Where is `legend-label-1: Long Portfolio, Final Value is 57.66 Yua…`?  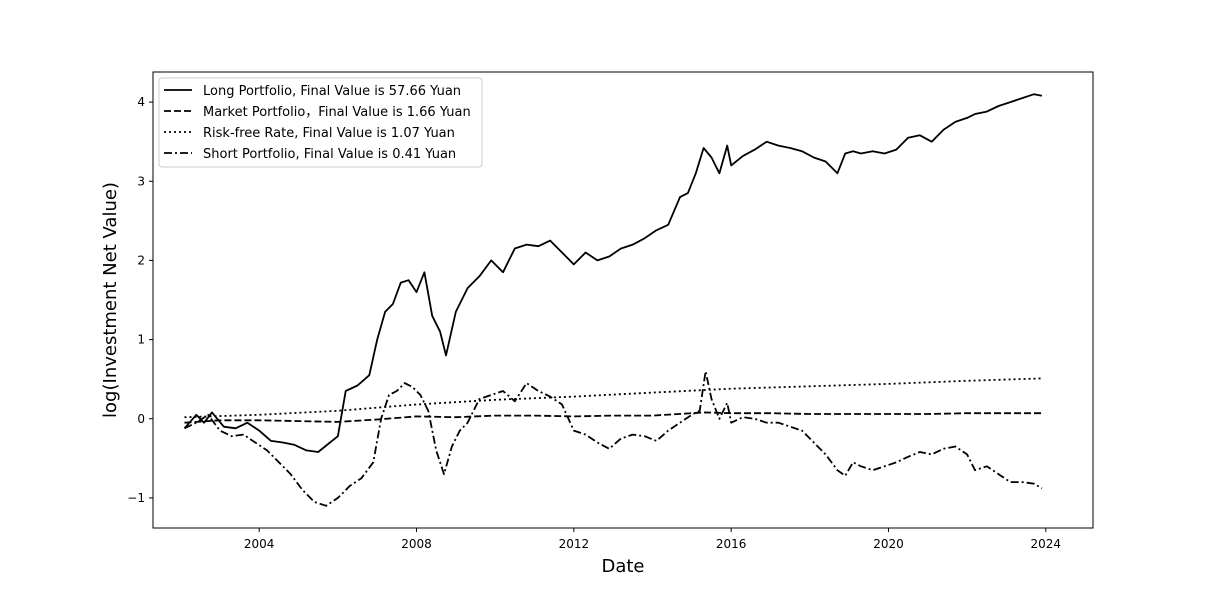 legend-label-1: Long Portfolio, Final Value is 57.66 Yua… is located at coordinates (332, 91).